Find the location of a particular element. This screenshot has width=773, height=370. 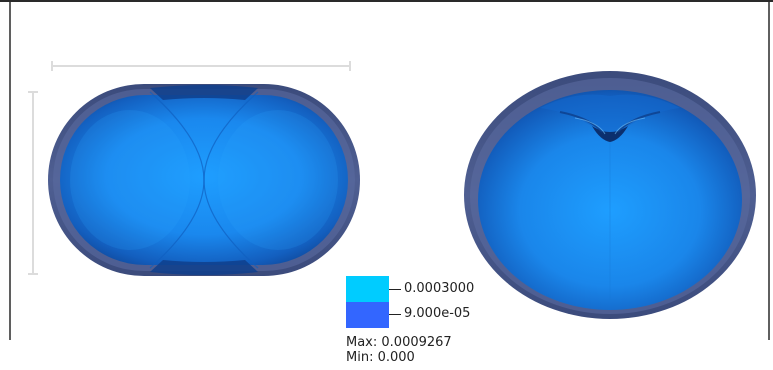

max-value: 0.0009267 is located at coordinates (416, 342).